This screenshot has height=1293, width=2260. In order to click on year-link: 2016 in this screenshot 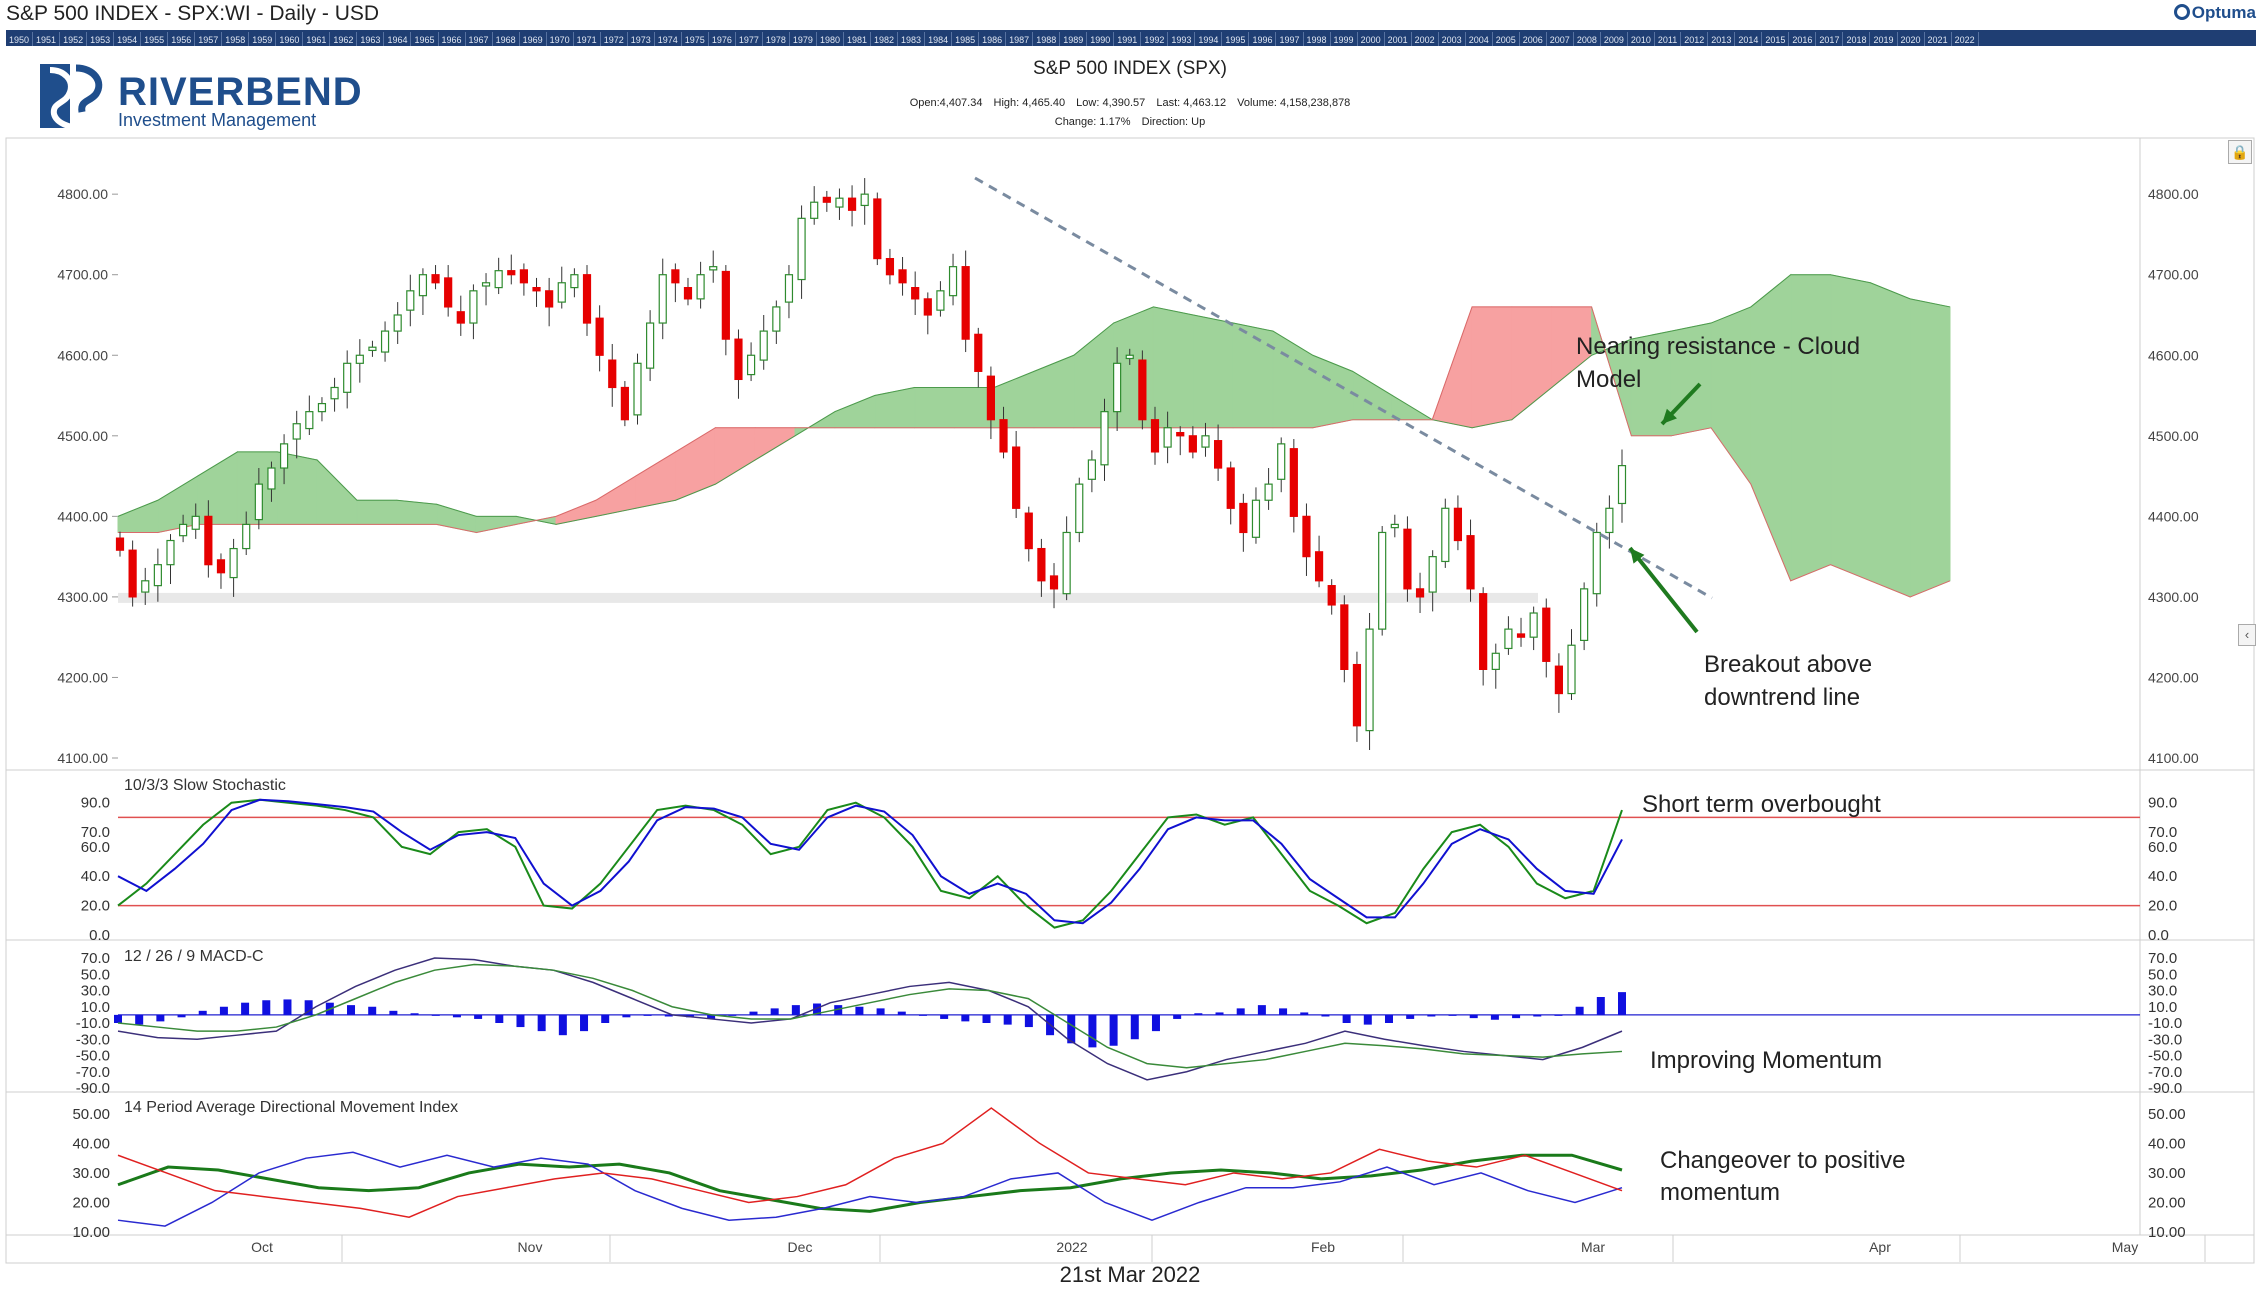, I will do `click(1803, 39)`.